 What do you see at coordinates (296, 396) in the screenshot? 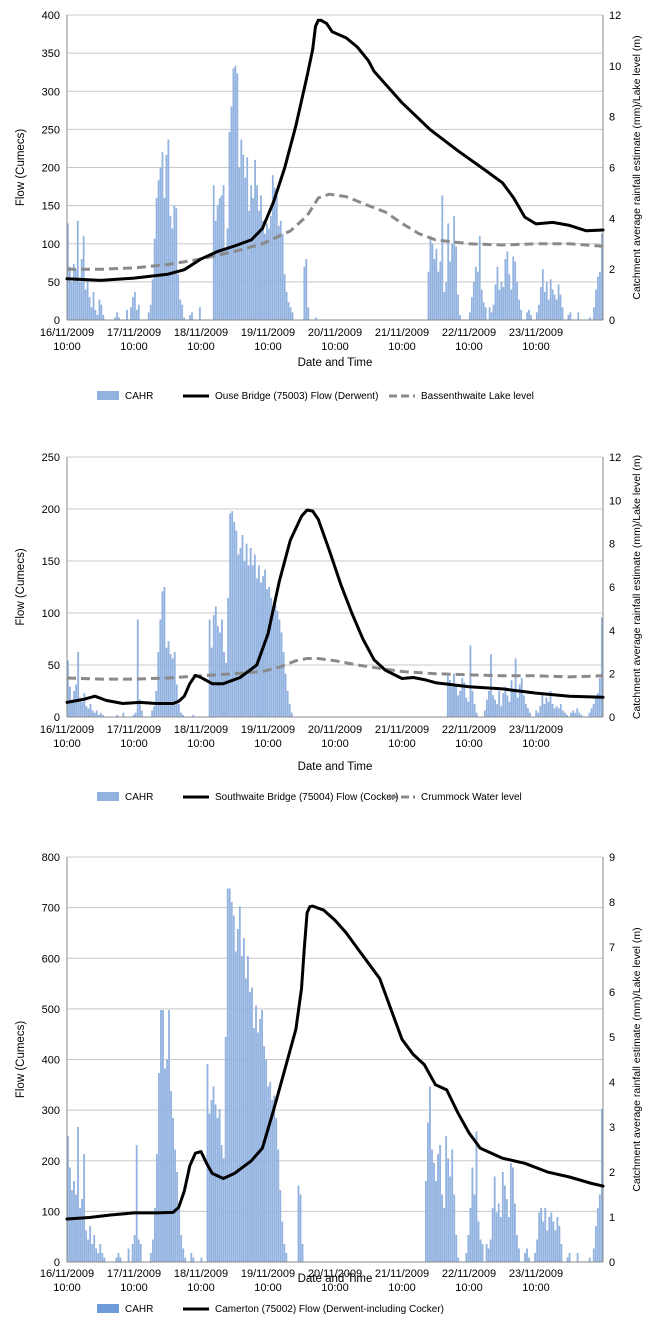
I see `legend-label-flow: Ouse Bridge (75003) Flow (Derwent)` at bounding box center [296, 396].